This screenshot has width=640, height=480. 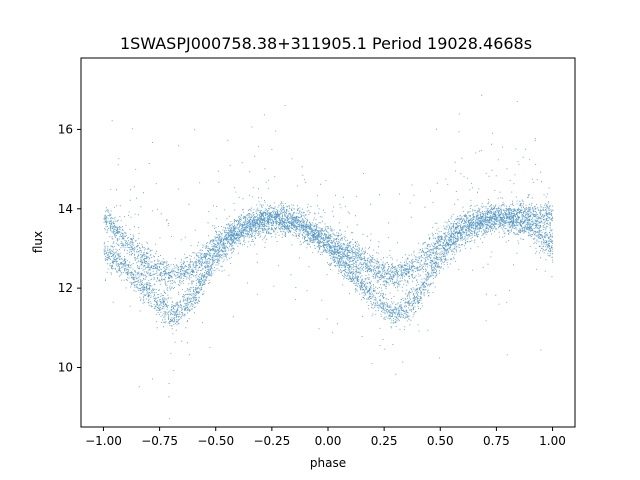 I want to click on x-tick-label: −0.25, so click(x=271, y=441).